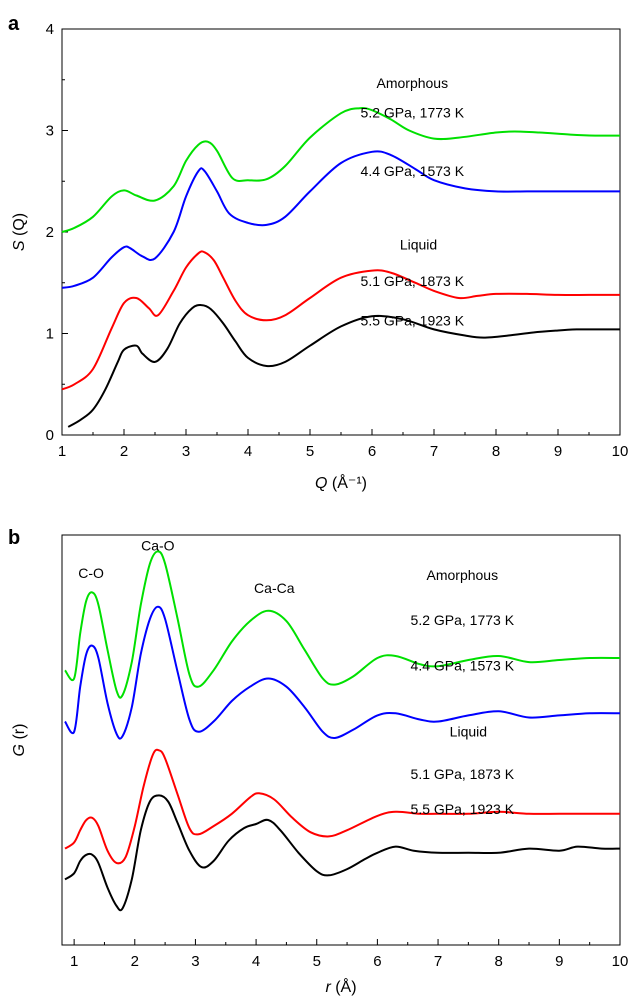 This screenshot has height=1000, width=630. Describe the element at coordinates (274, 588) in the screenshot. I see `panel-b-annotation: Ca-Ca` at that location.